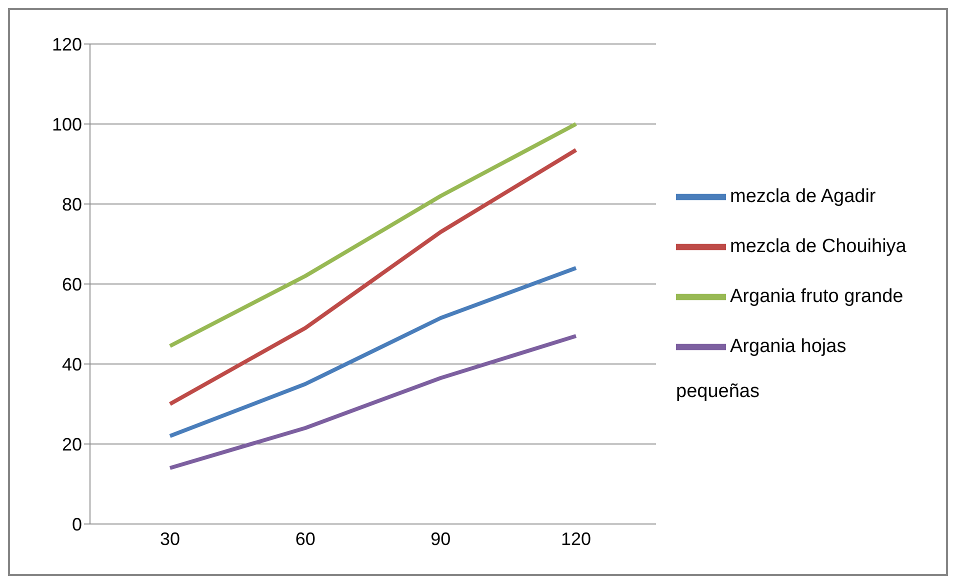 This screenshot has height=582, width=957. I want to click on legend-label: mezcla de Agadir, so click(803, 197).